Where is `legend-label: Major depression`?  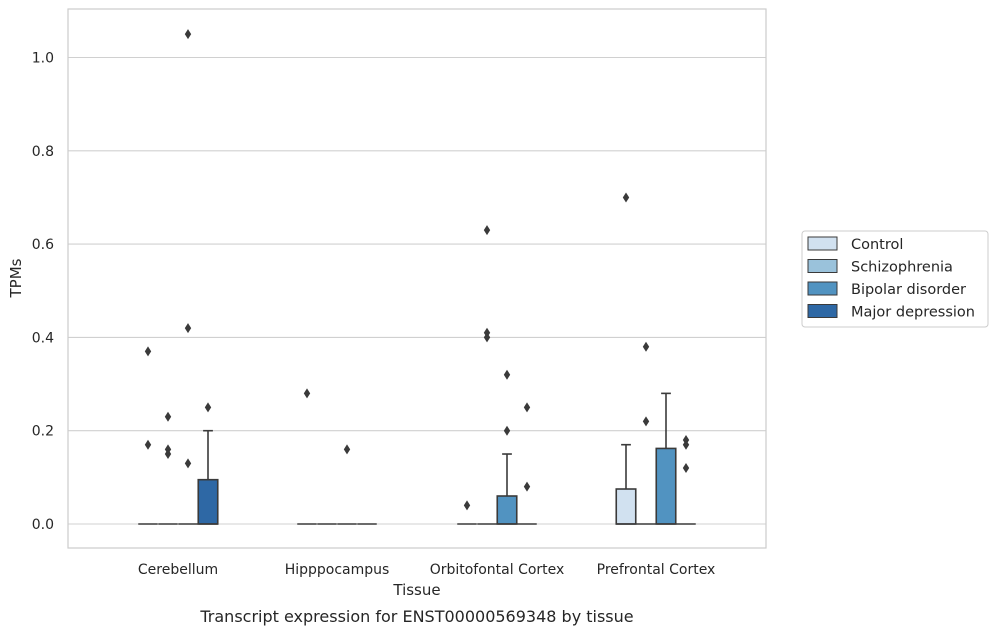 legend-label: Major depression is located at coordinates (913, 313).